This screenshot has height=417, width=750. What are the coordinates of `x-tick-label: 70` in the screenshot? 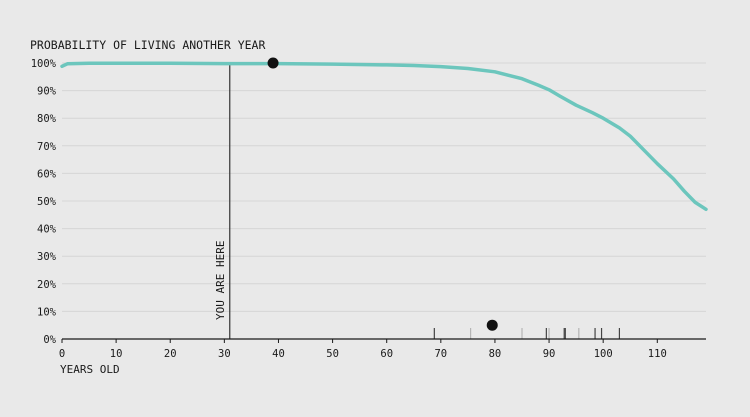 It's located at (440, 354).